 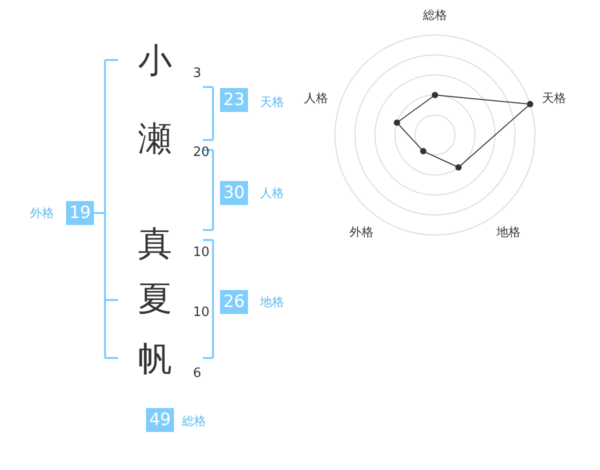 I want to click on text: 外格, so click(x=42, y=213).